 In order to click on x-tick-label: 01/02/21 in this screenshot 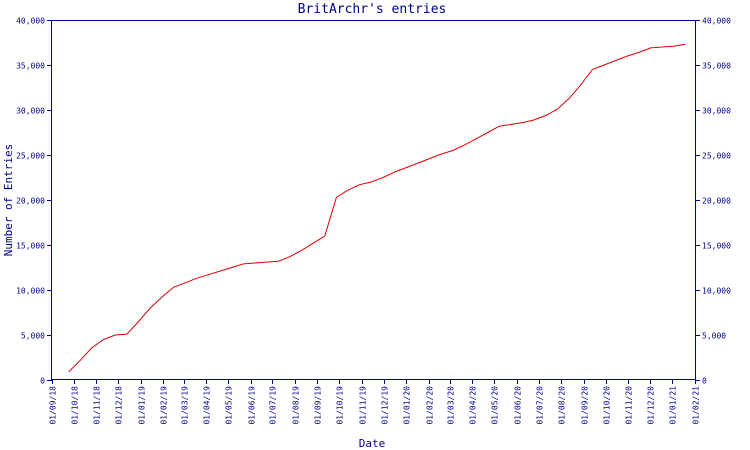, I will do `click(696, 405)`.